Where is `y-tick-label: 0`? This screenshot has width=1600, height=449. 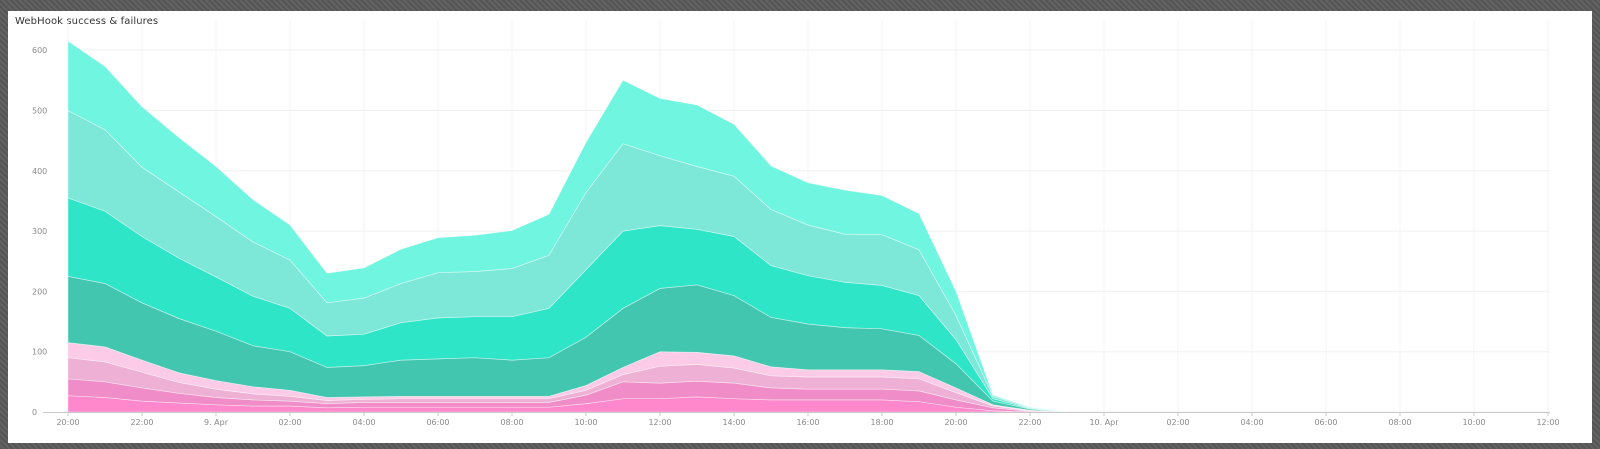 y-tick-label: 0 is located at coordinates (34, 412).